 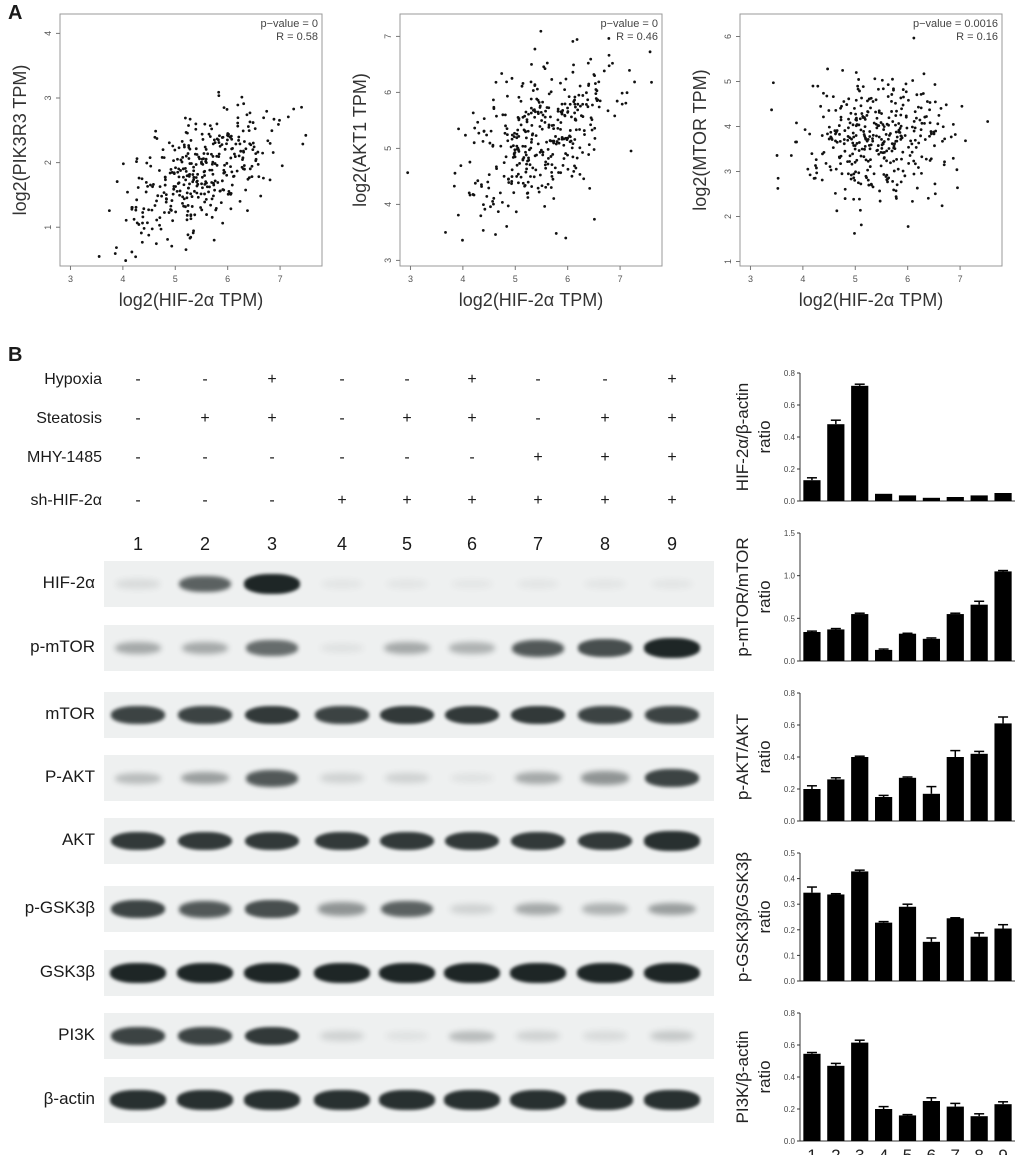 I want to click on y-tick-label: 0.8, so click(x=790, y=693).